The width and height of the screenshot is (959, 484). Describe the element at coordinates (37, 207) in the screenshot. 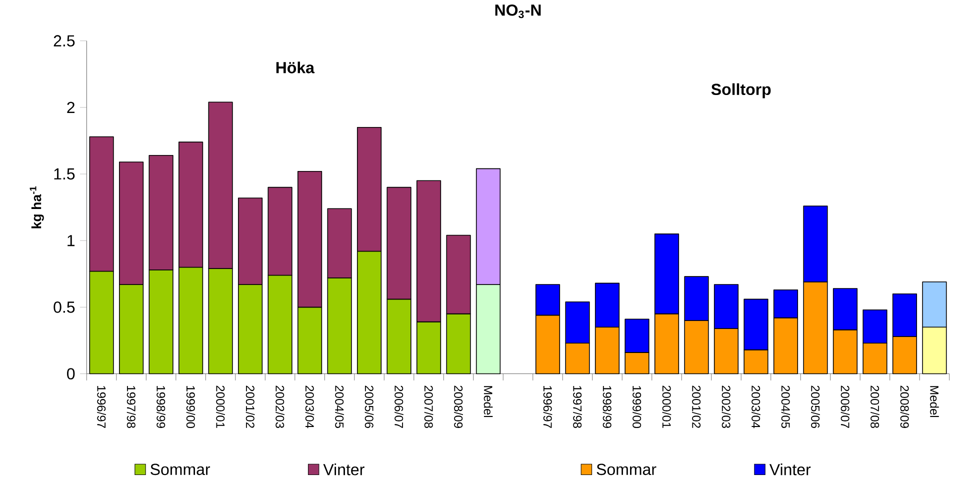

I see `y-axis-title: kg ha$^{-1}$` at that location.